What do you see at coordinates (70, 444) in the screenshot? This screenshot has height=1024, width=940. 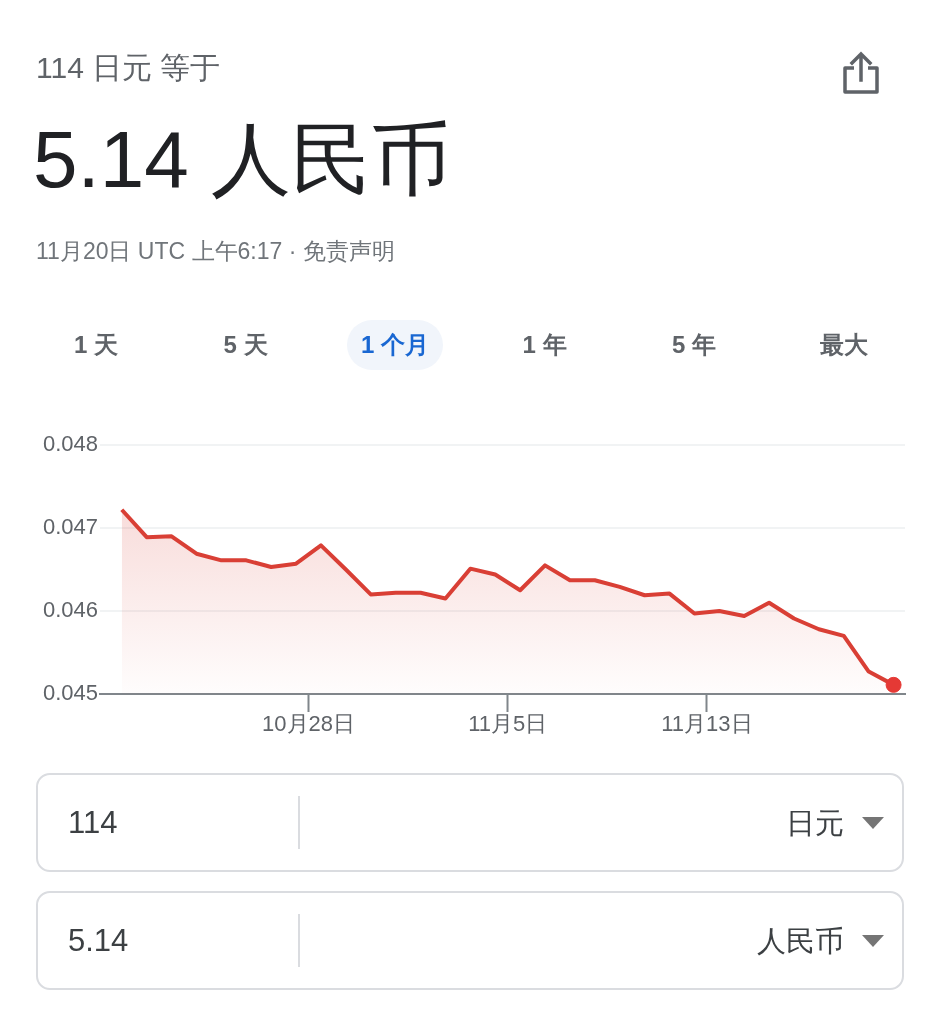 I see `y-tick-label: 0.048` at bounding box center [70, 444].